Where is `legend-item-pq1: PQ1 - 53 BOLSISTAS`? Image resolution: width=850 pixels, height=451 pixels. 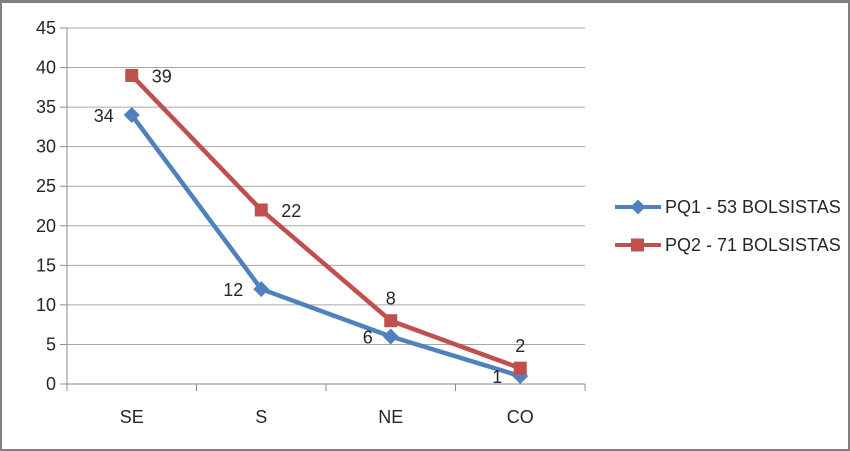
legend-item-pq1: PQ1 - 53 BOLSISTAS is located at coordinates (727, 207).